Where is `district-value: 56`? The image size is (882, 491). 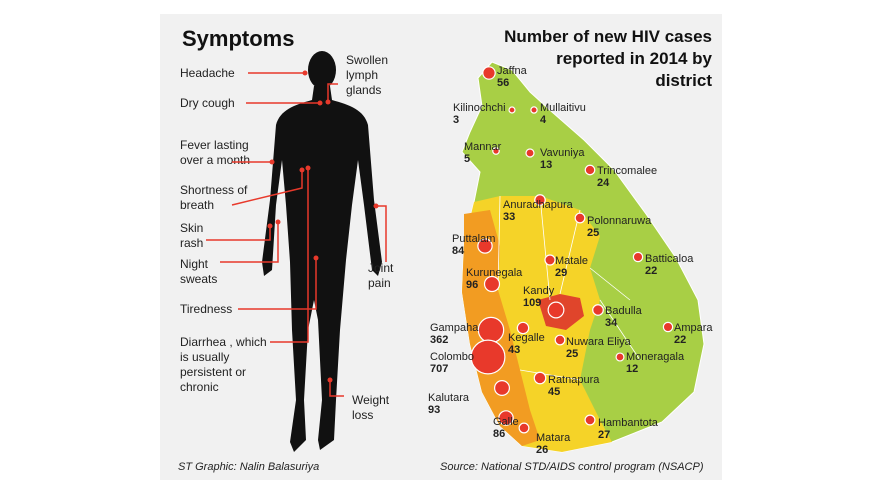 district-value: 56 is located at coordinates (503, 83).